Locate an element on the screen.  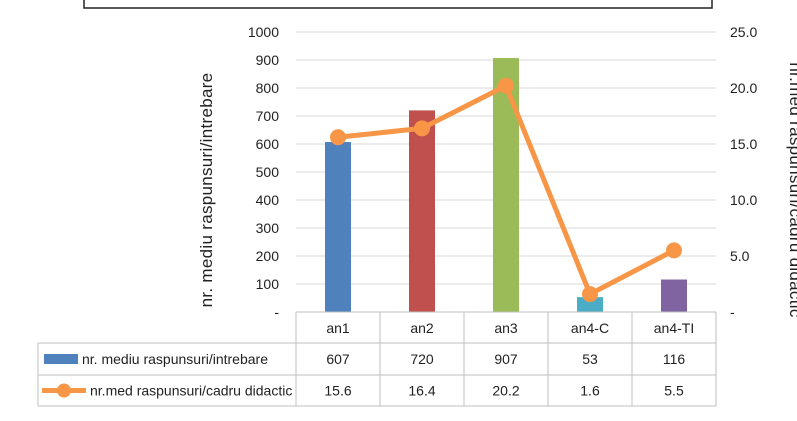
left-tick-label: 900 is located at coordinates (268, 60).